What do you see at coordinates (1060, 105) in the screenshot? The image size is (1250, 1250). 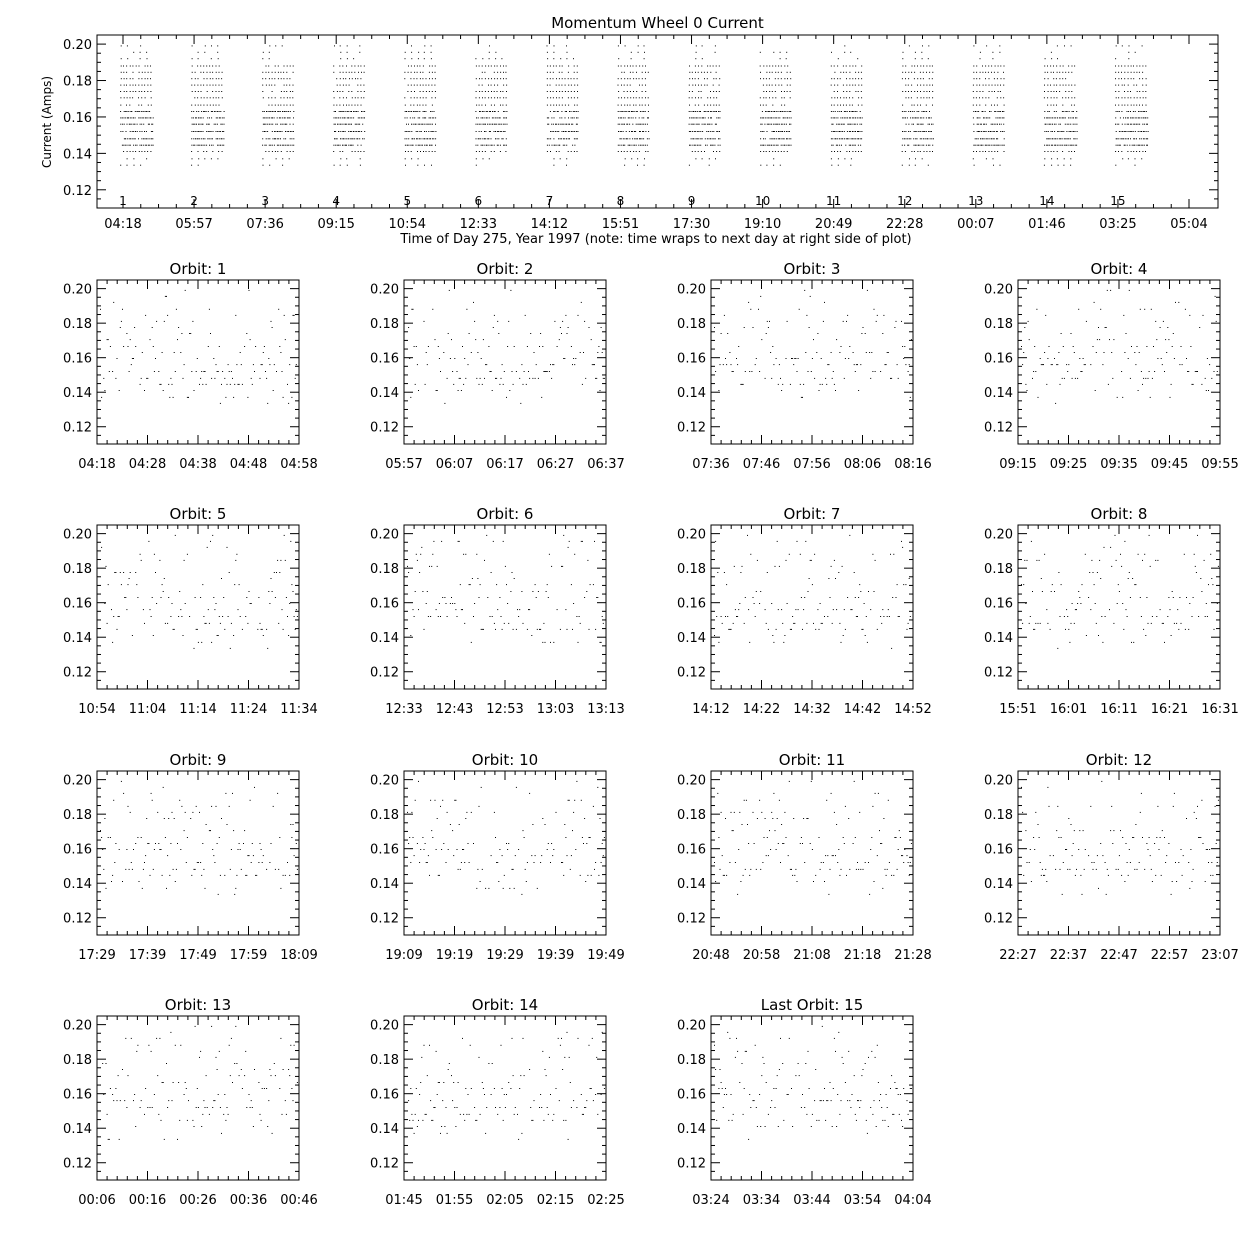 I see `top-orbit-cluster` at bounding box center [1060, 105].